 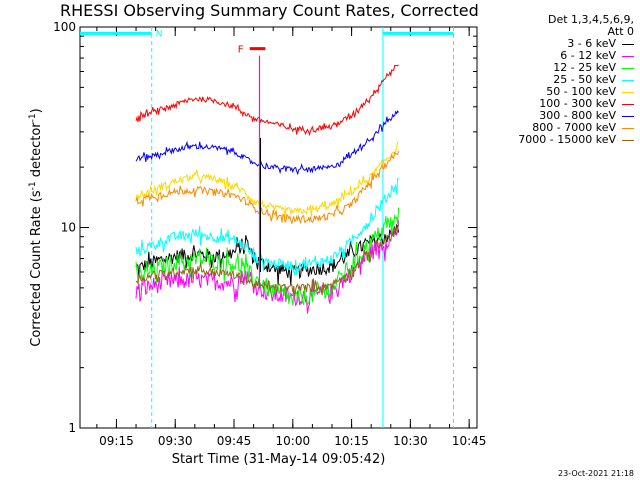 What do you see at coordinates (234, 441) in the screenshot?
I see `x-tick-label: 09:45` at bounding box center [234, 441].